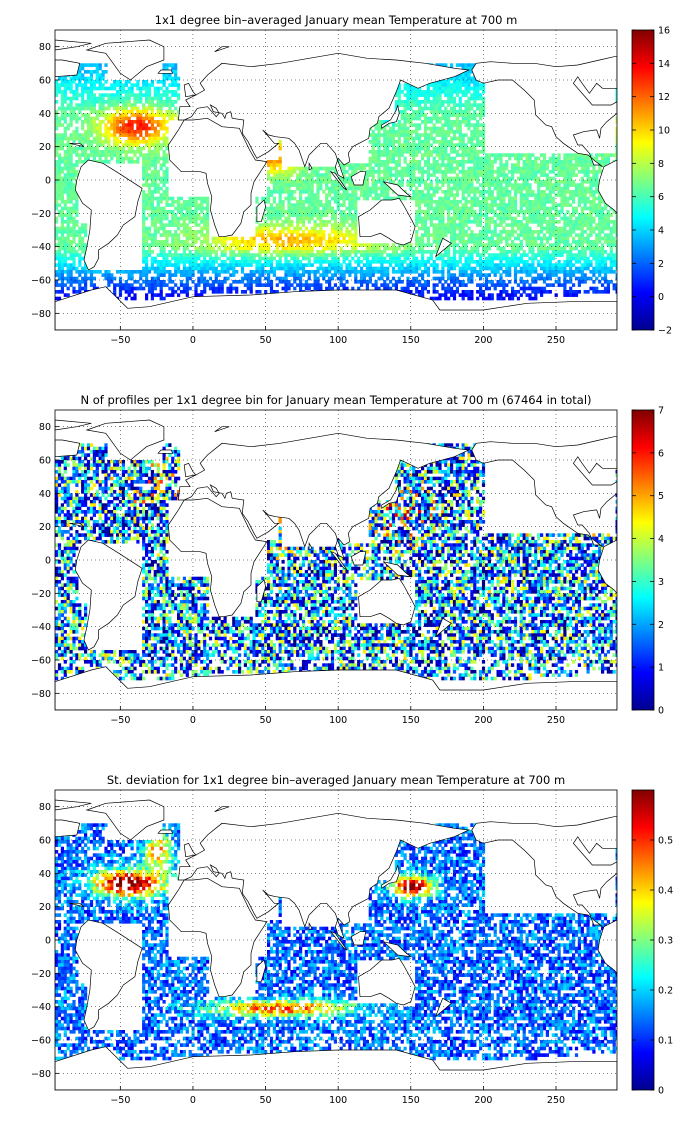  I want to click on colorbar-tick-label: 12, so click(664, 97).